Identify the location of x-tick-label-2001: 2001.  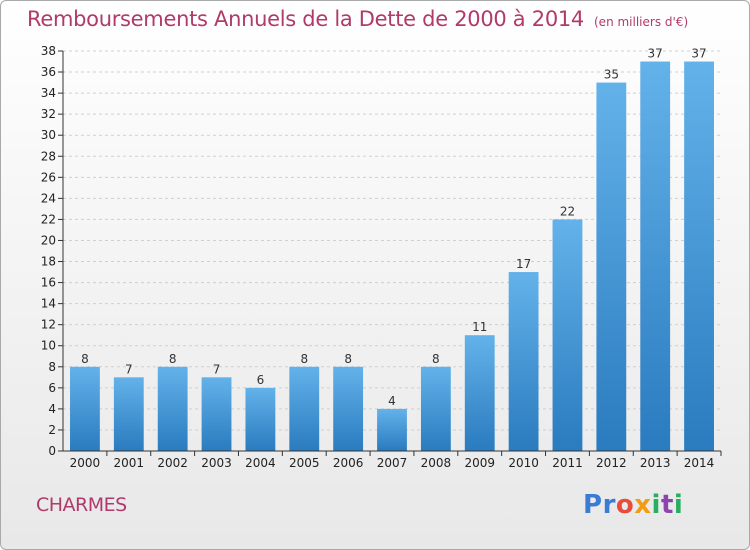
(129, 463).